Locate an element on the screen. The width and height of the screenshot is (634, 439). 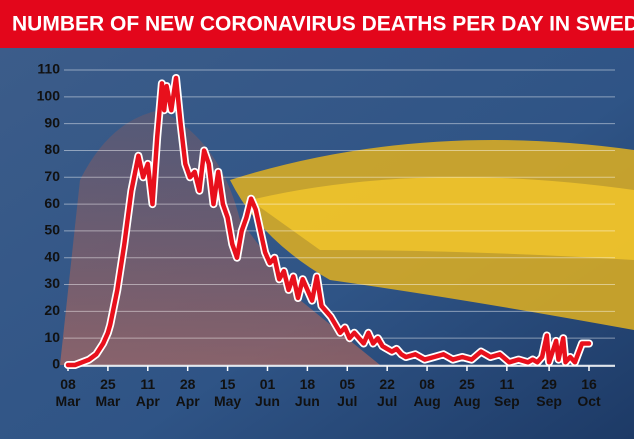
title-bar is located at coordinates (317, 24).